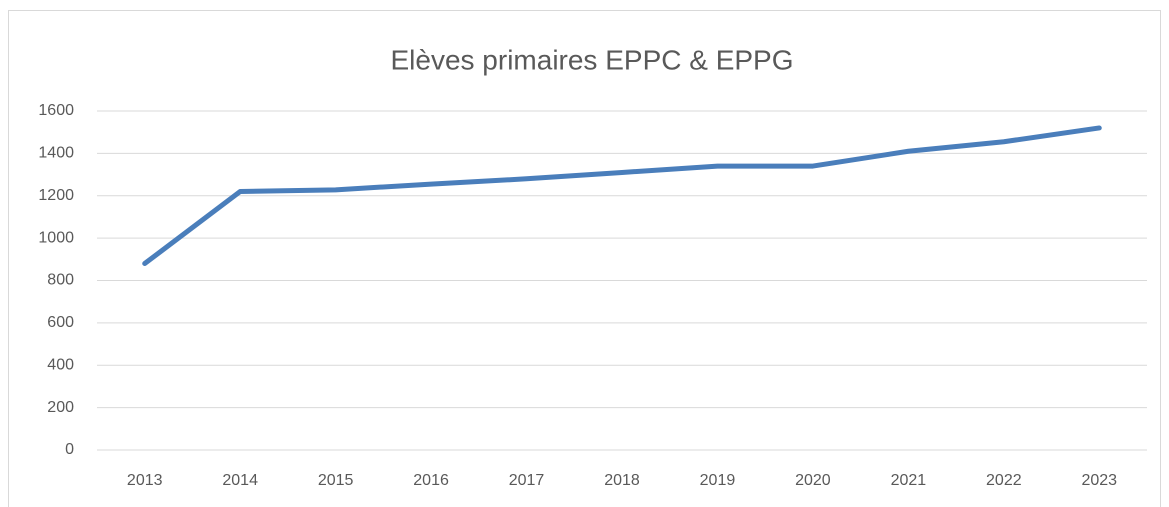 The width and height of the screenshot is (1169, 507). Describe the element at coordinates (56, 153) in the screenshot. I see `y-tick-label: 1400` at that location.